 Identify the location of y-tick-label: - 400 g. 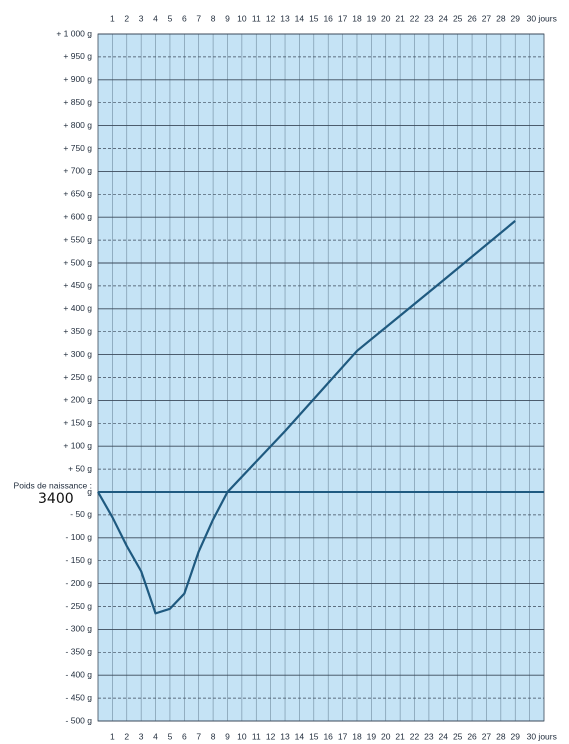
(79, 674).